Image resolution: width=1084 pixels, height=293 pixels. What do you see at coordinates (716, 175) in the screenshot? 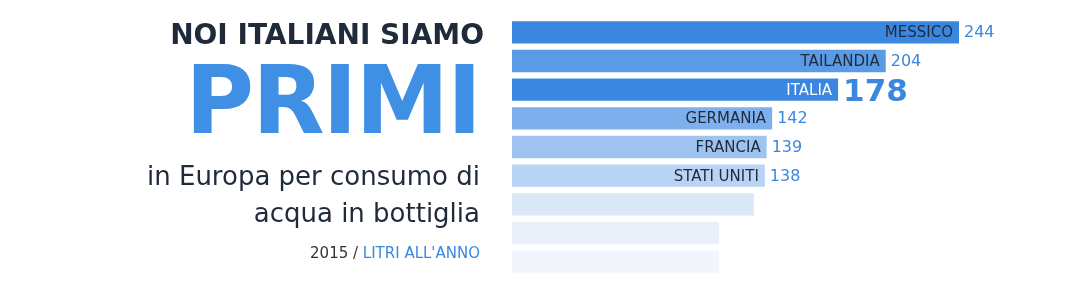
I see `y-tick-label: STATI UNITI` at bounding box center [716, 175].